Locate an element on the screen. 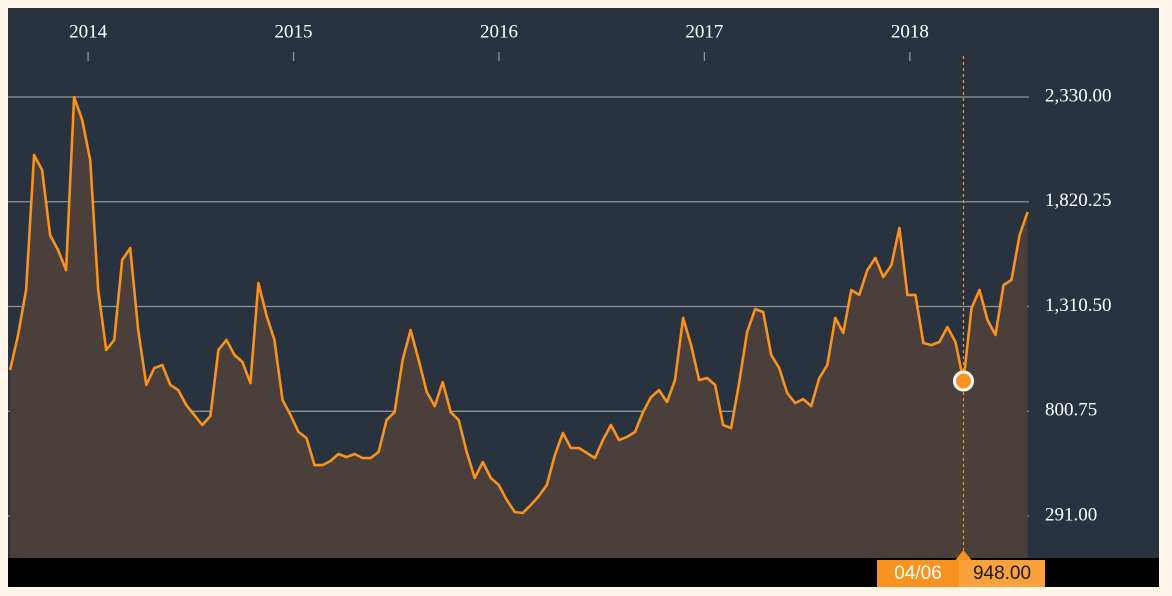 The height and width of the screenshot is (596, 1172). x-tick-label: 2018 is located at coordinates (910, 31).